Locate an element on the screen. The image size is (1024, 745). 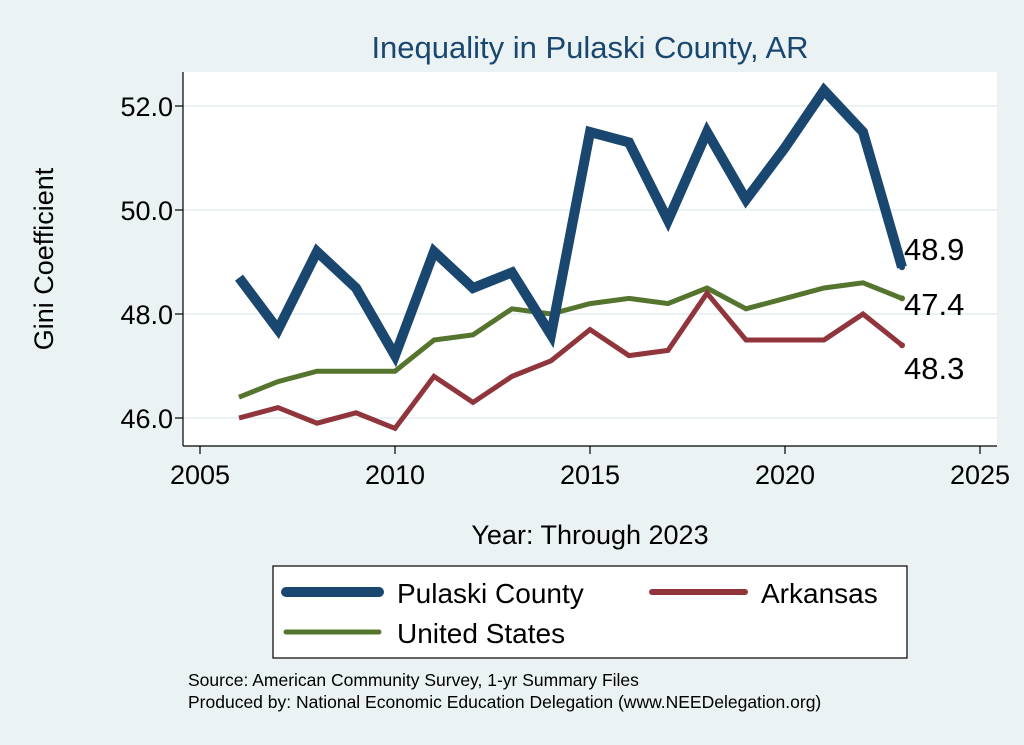
series-line-arkansas is located at coordinates (571, 360).